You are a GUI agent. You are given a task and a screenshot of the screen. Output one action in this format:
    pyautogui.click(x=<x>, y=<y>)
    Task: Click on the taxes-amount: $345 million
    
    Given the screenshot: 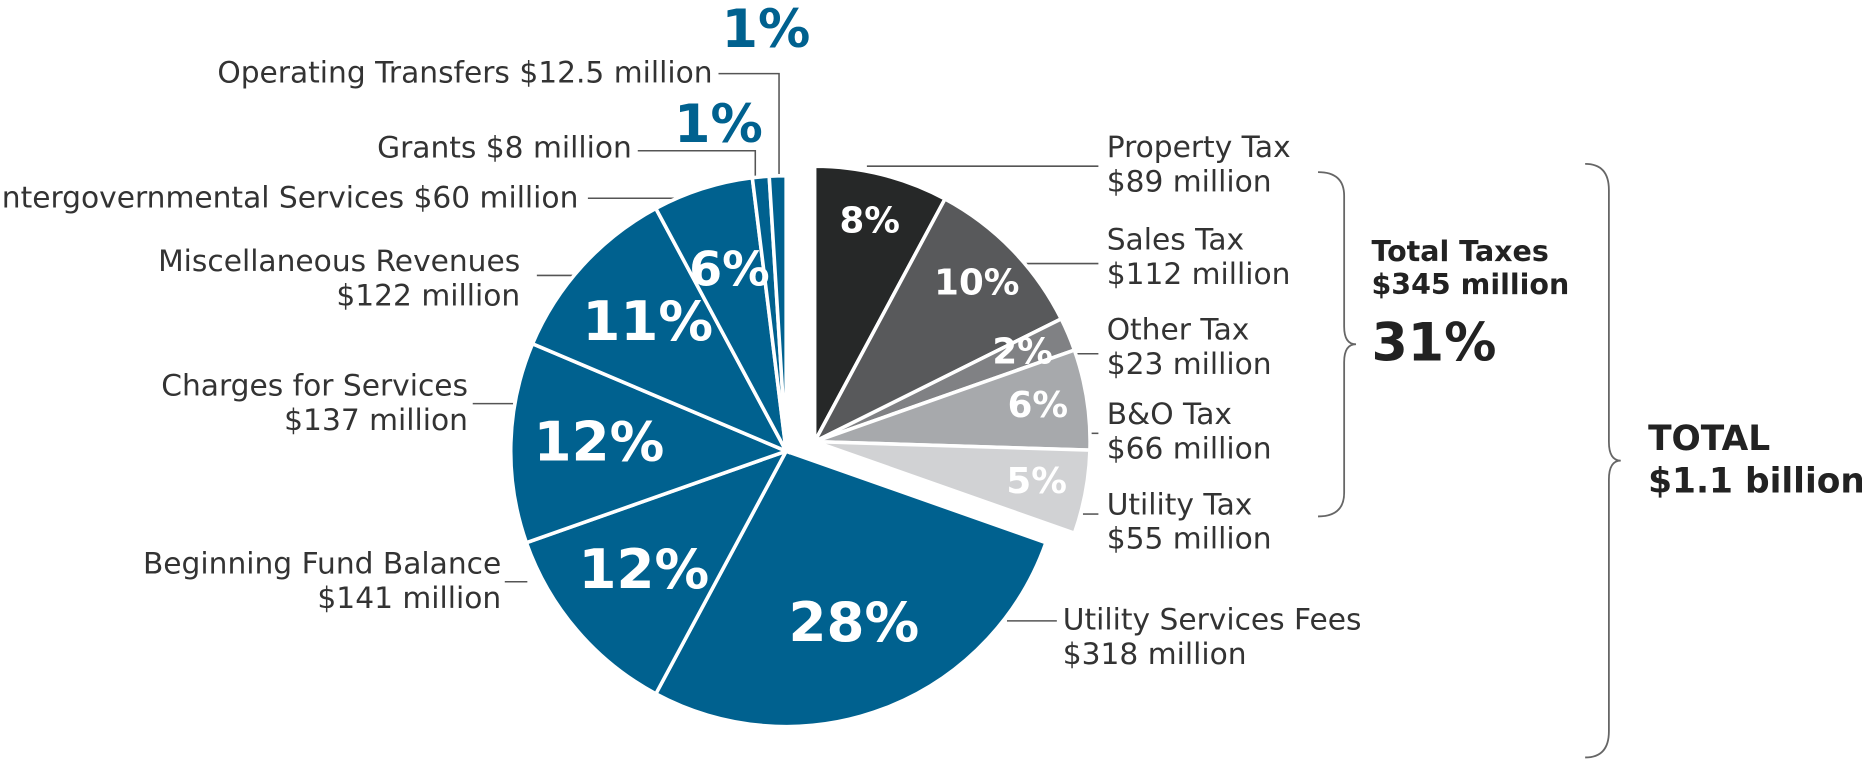 What is the action you would take?
    pyautogui.click(x=1470, y=284)
    